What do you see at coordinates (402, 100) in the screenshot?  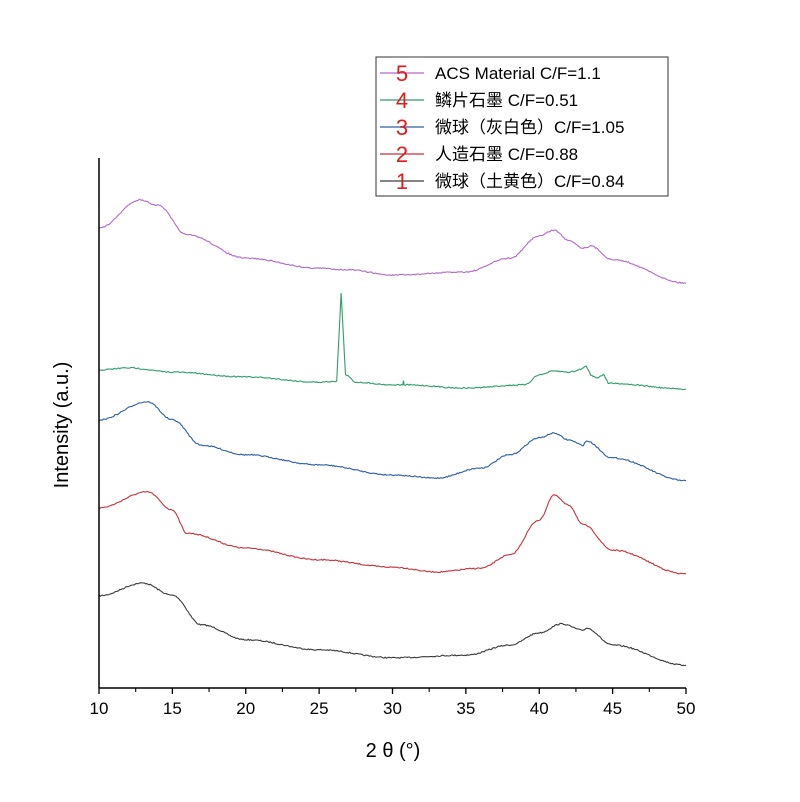 I see `legend-number: 4` at bounding box center [402, 100].